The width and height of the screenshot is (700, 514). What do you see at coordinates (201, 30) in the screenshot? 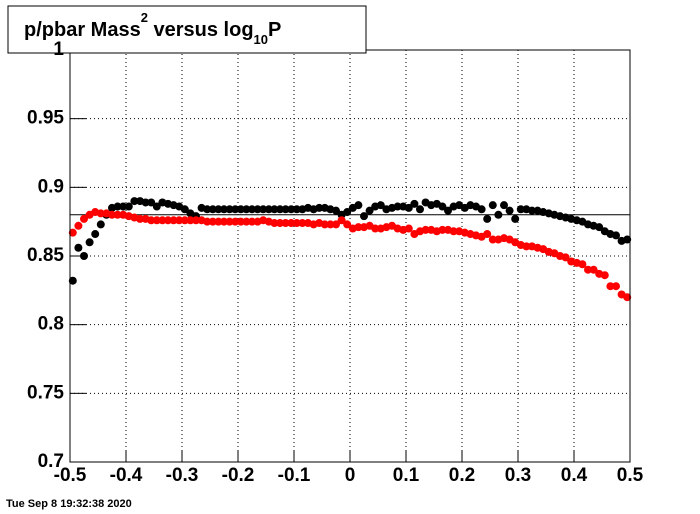
I see `title-part: versus log` at bounding box center [201, 30].